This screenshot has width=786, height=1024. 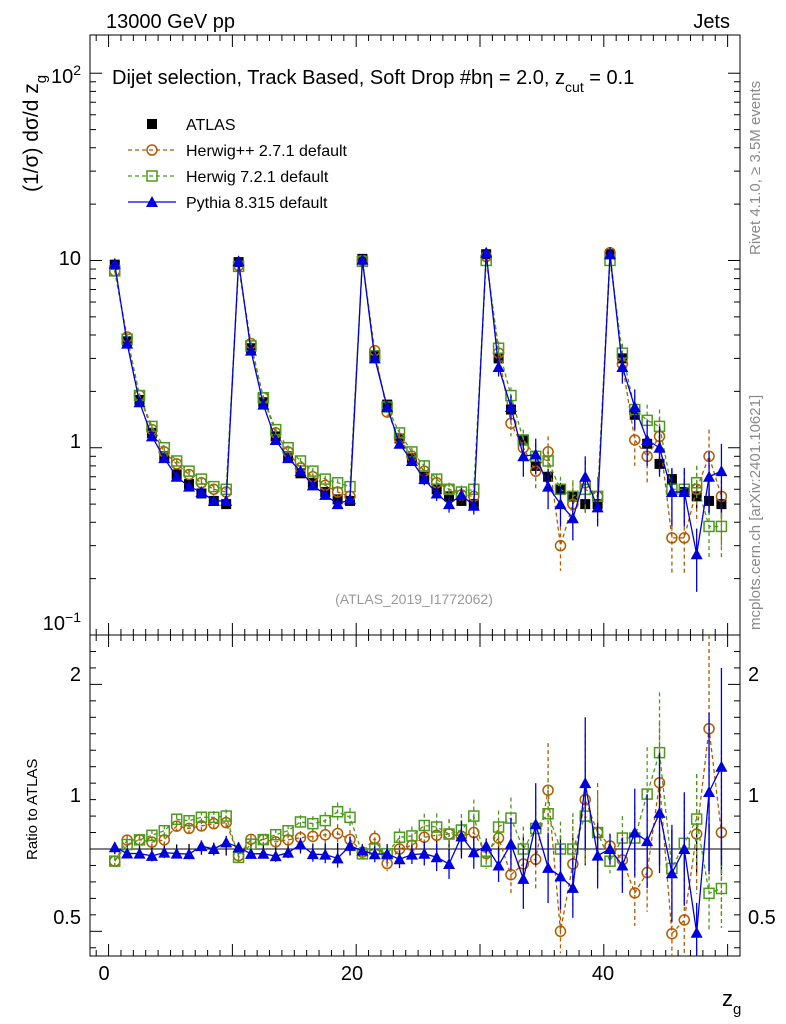 I want to click on ratio-tick-label-right-1: 1, so click(x=753, y=796).